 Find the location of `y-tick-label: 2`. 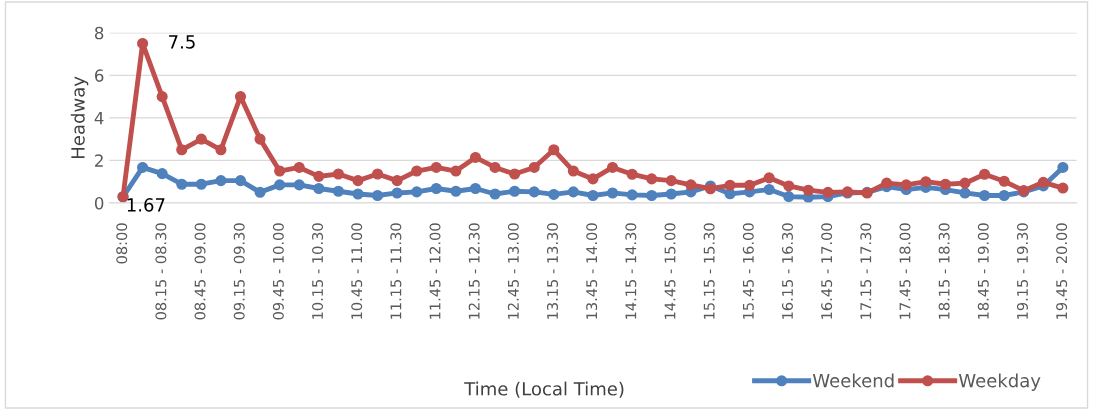

y-tick-label: 2 is located at coordinates (99, 160).